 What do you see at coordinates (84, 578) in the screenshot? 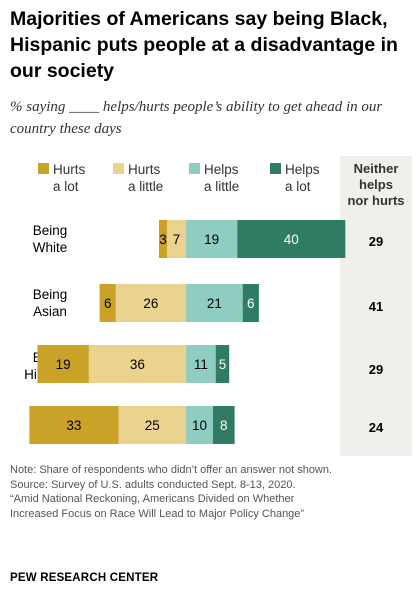
I see `source-credit: PEW RESEARCH CENTER` at bounding box center [84, 578].